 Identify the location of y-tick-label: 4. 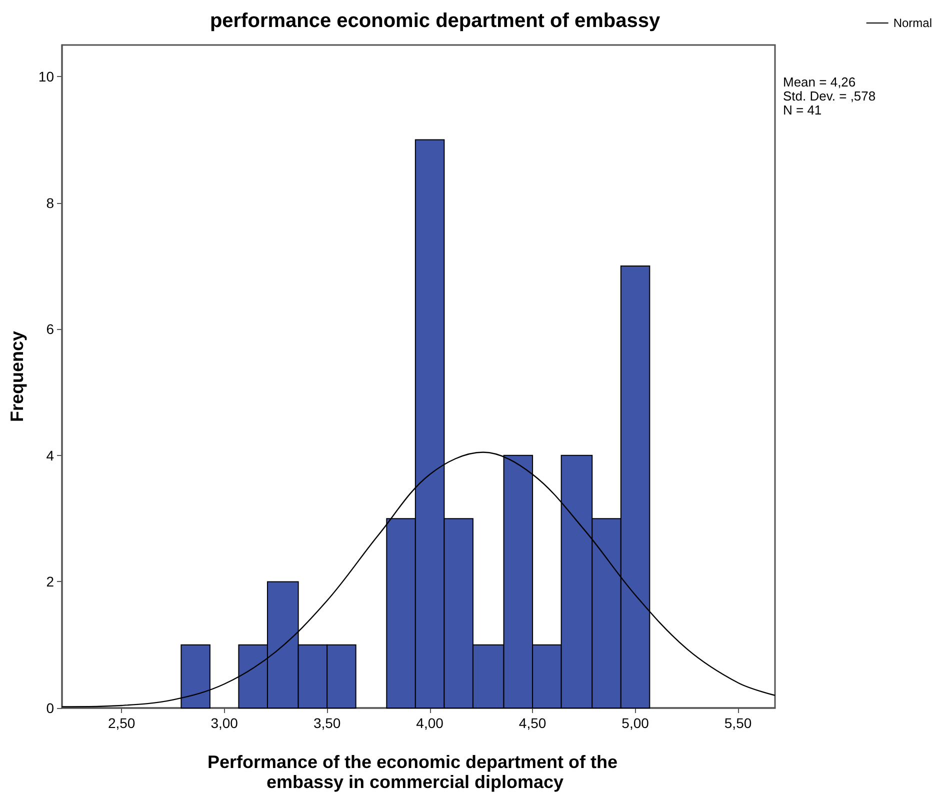
(50, 455).